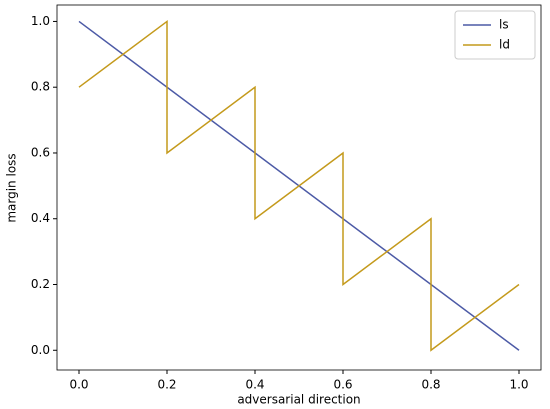 Image resolution: width=550 pixels, height=409 pixels. What do you see at coordinates (78, 385) in the screenshot?
I see `x-tick-label: 0.0` at bounding box center [78, 385].